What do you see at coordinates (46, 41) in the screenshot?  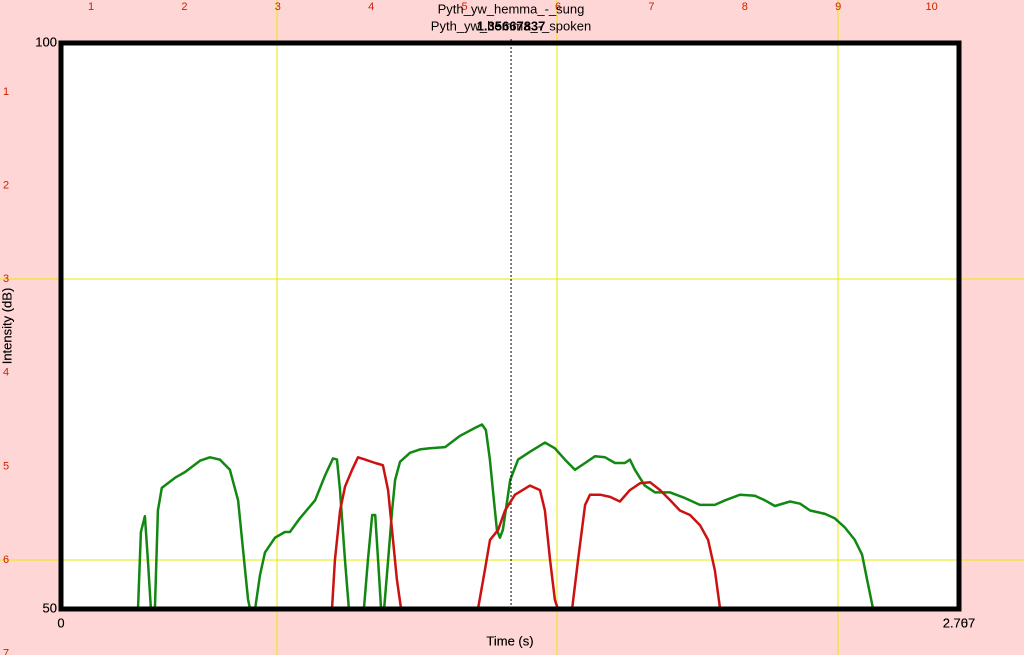 I see `y-tick-label: 100` at bounding box center [46, 41].